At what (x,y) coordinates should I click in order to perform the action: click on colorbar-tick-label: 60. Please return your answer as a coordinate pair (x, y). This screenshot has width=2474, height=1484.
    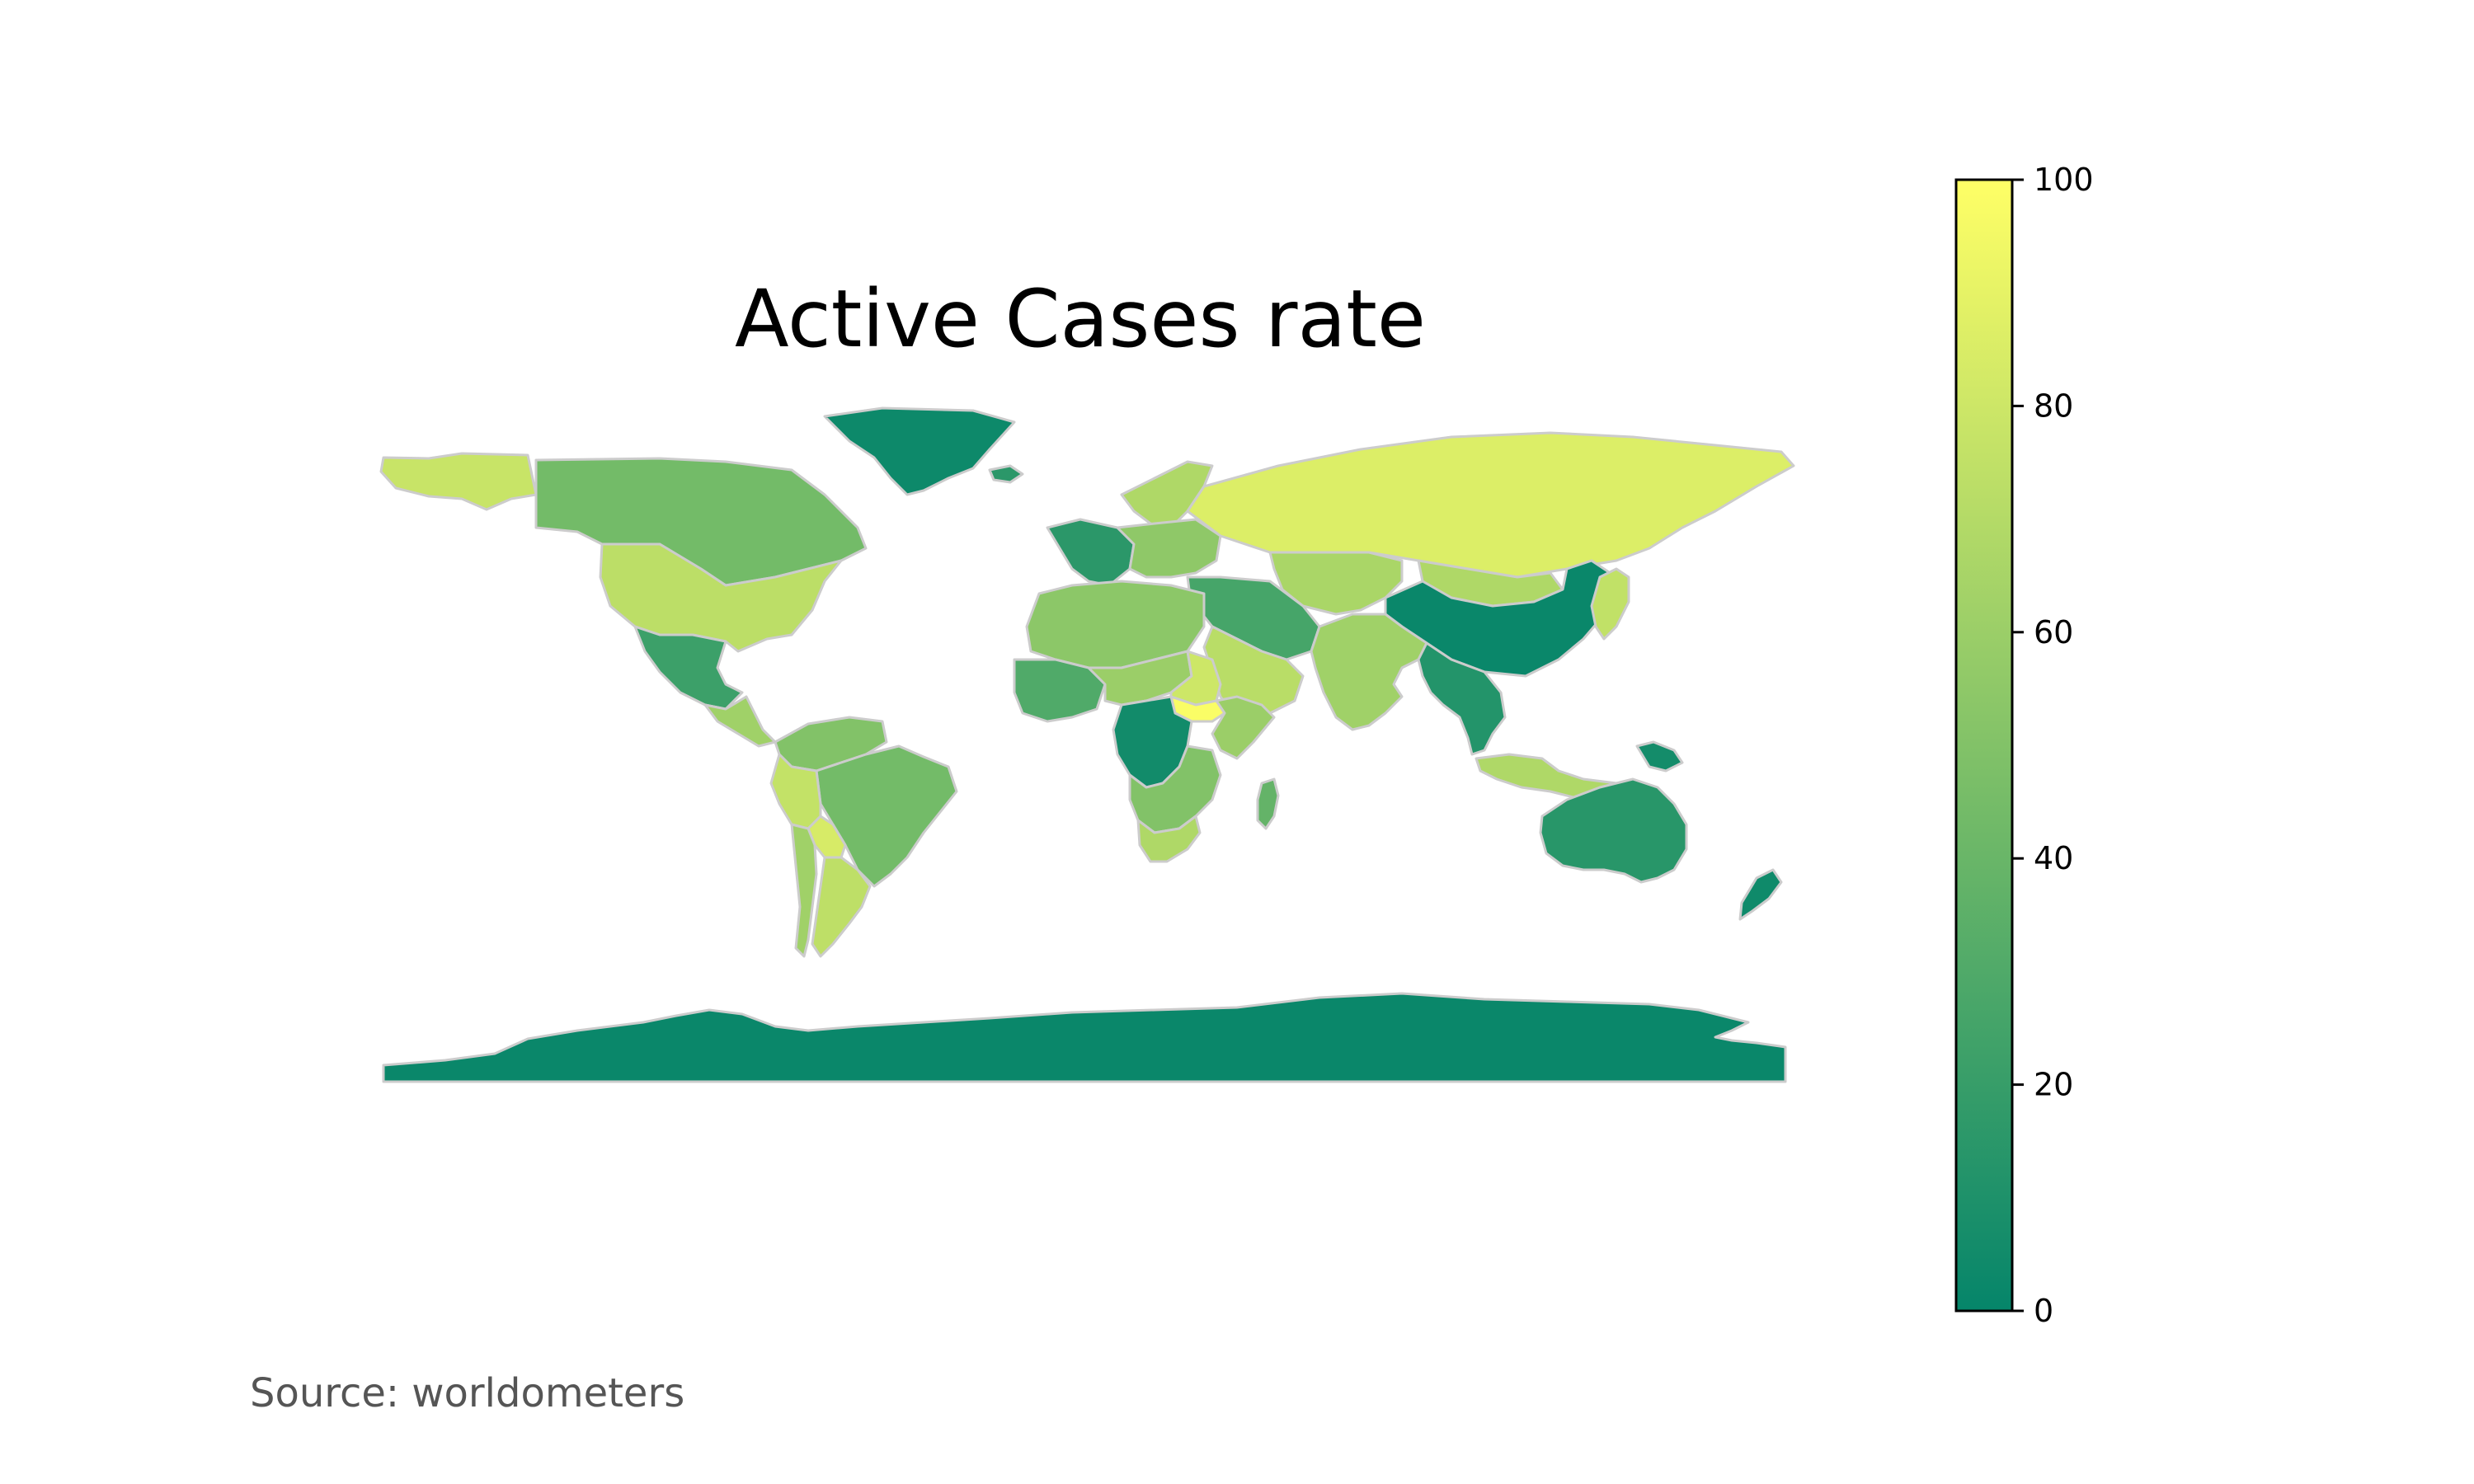
    Looking at the image, I should click on (2053, 632).